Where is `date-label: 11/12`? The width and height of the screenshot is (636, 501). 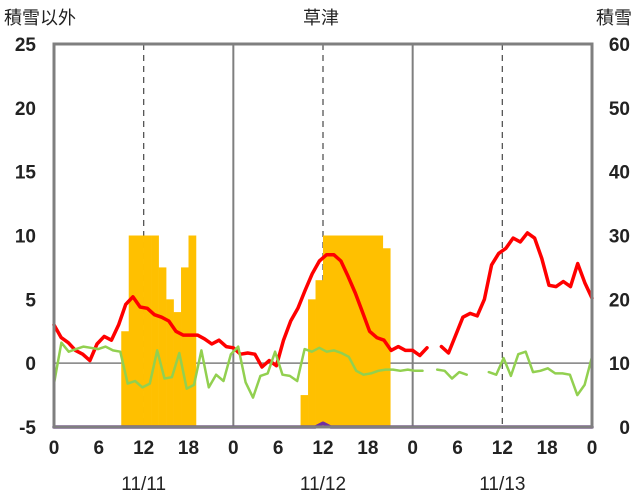 date-label: 11/12 is located at coordinates (323, 484).